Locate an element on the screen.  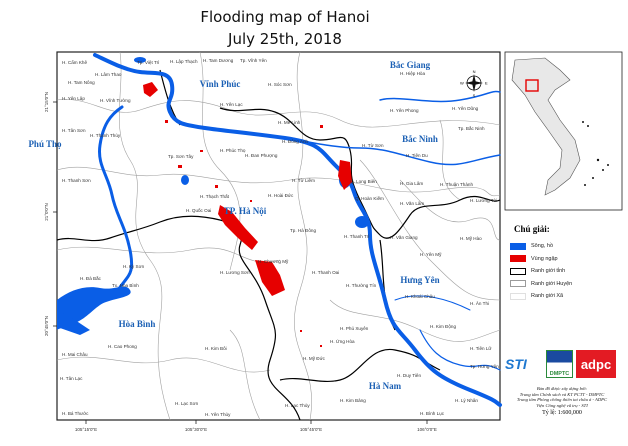
district-label: H. Thanh Thủy is located at coordinates (105, 135).